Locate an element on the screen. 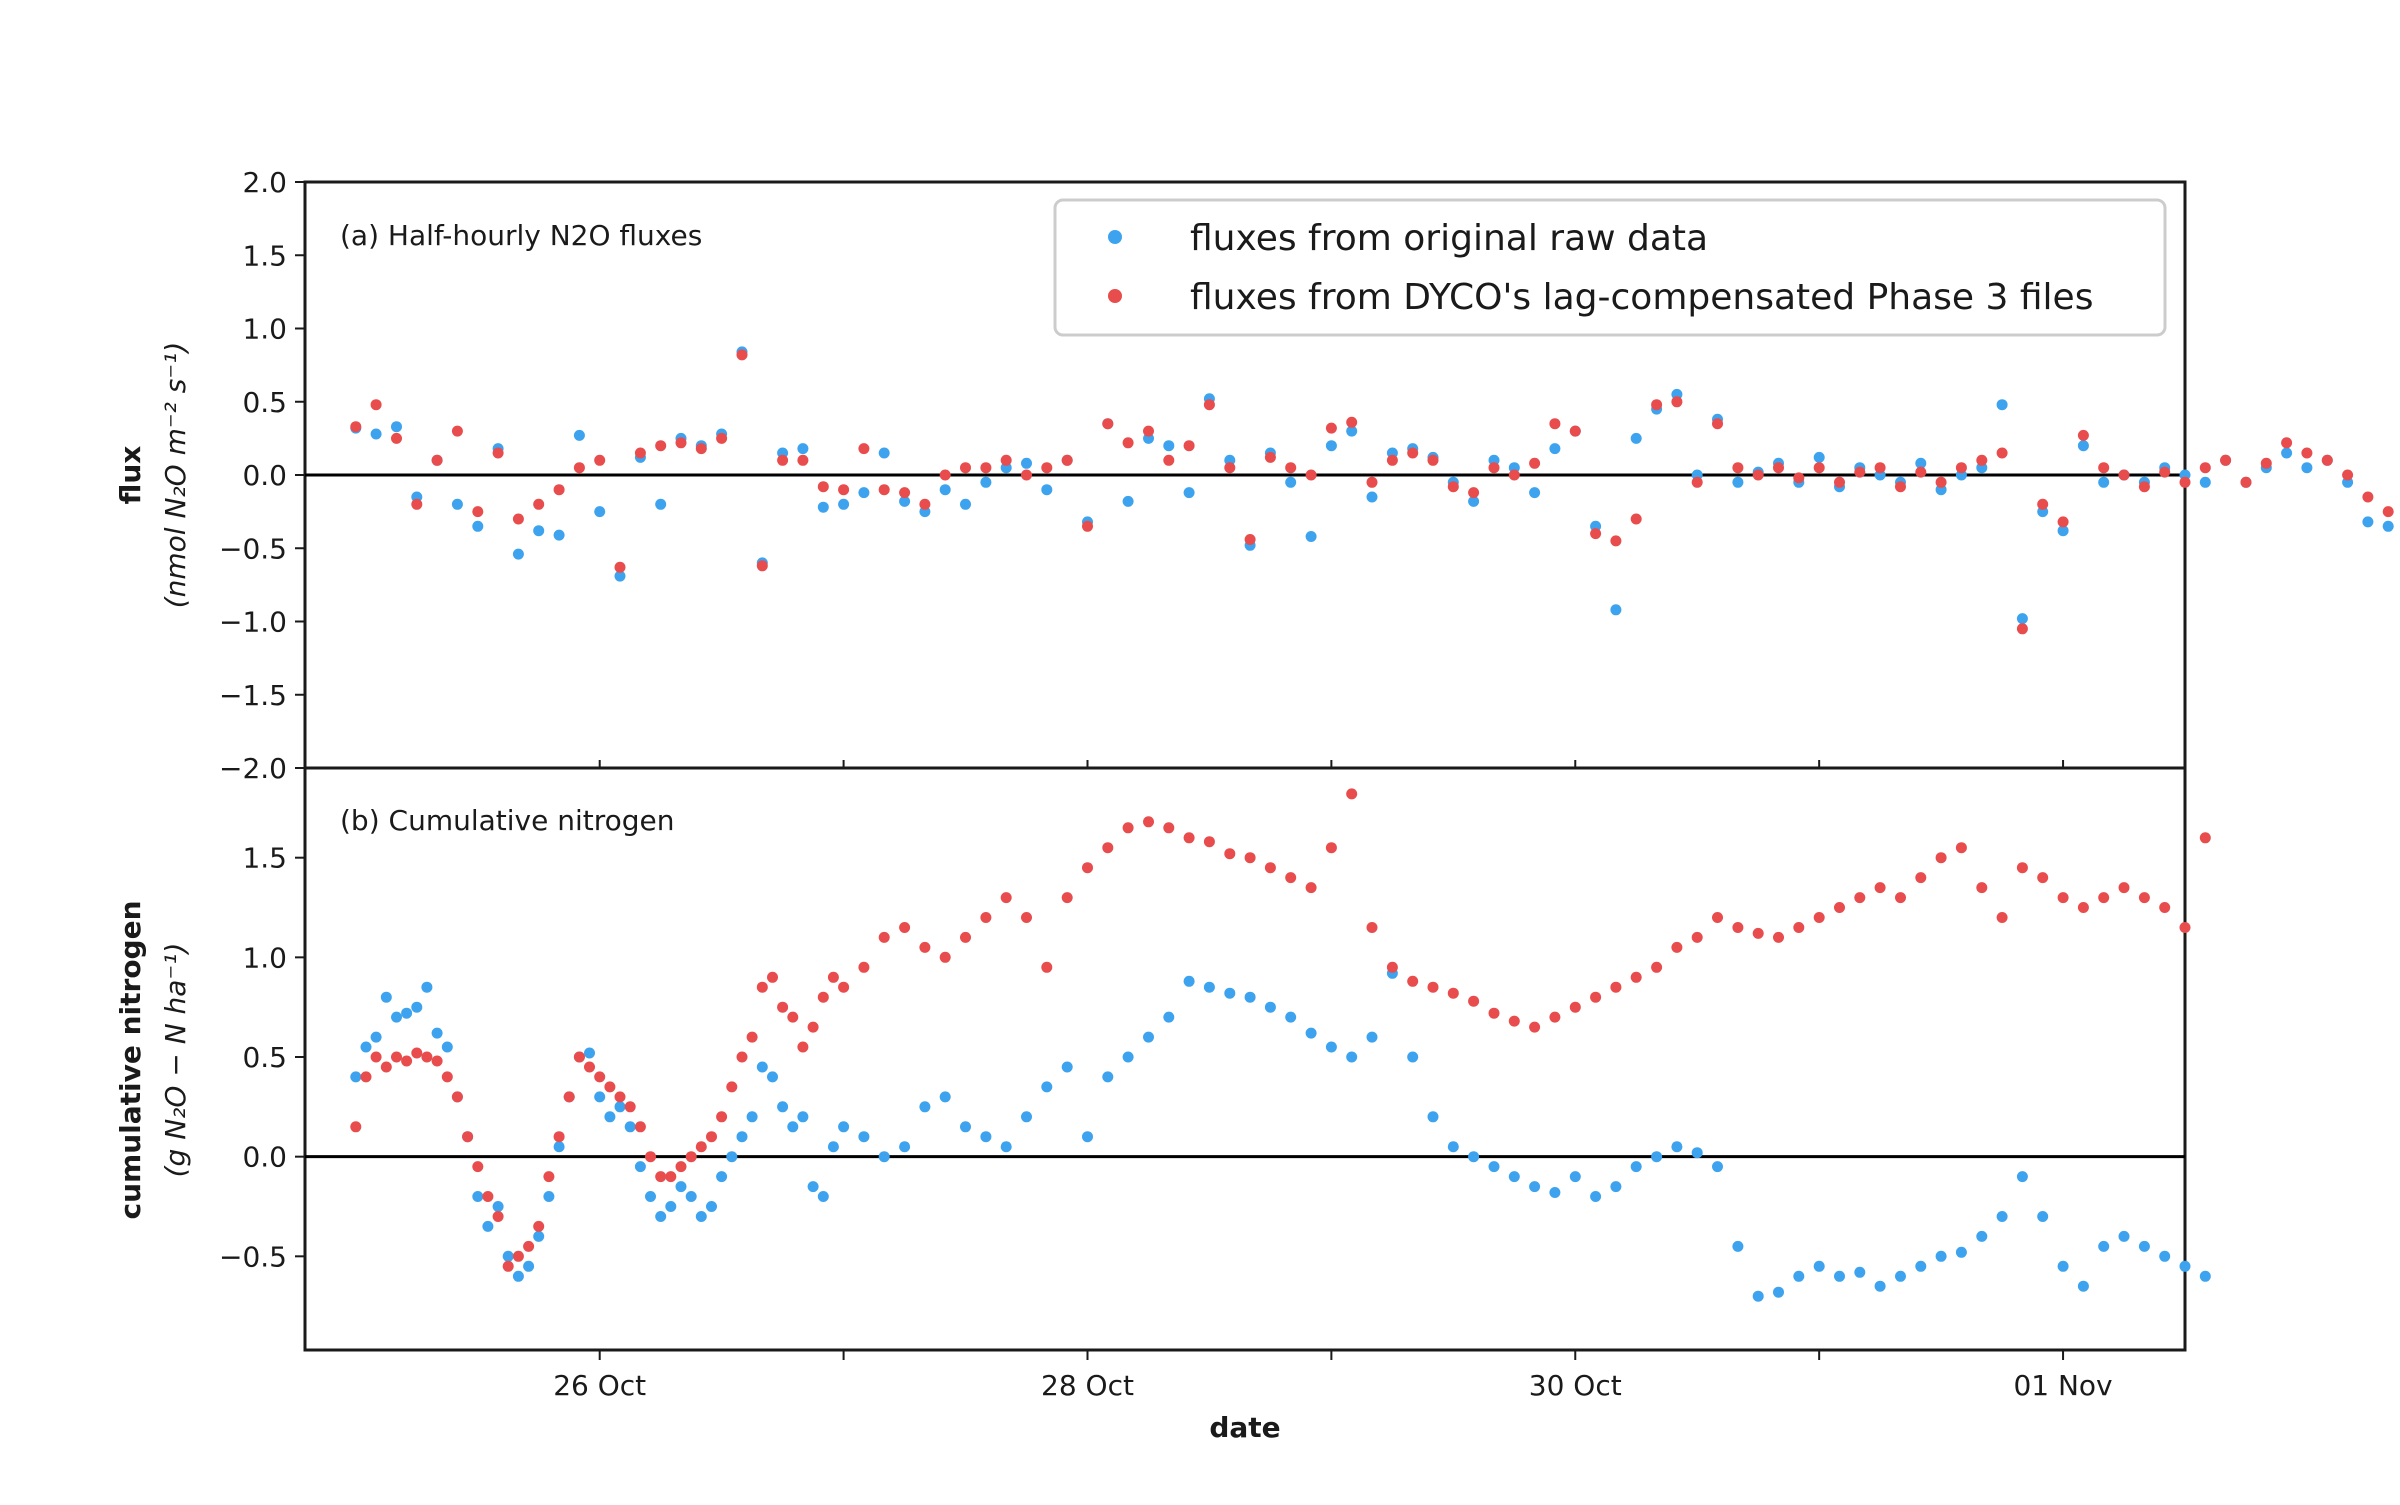 This screenshot has height=1505, width=2400. legend-box is located at coordinates (1610, 267).